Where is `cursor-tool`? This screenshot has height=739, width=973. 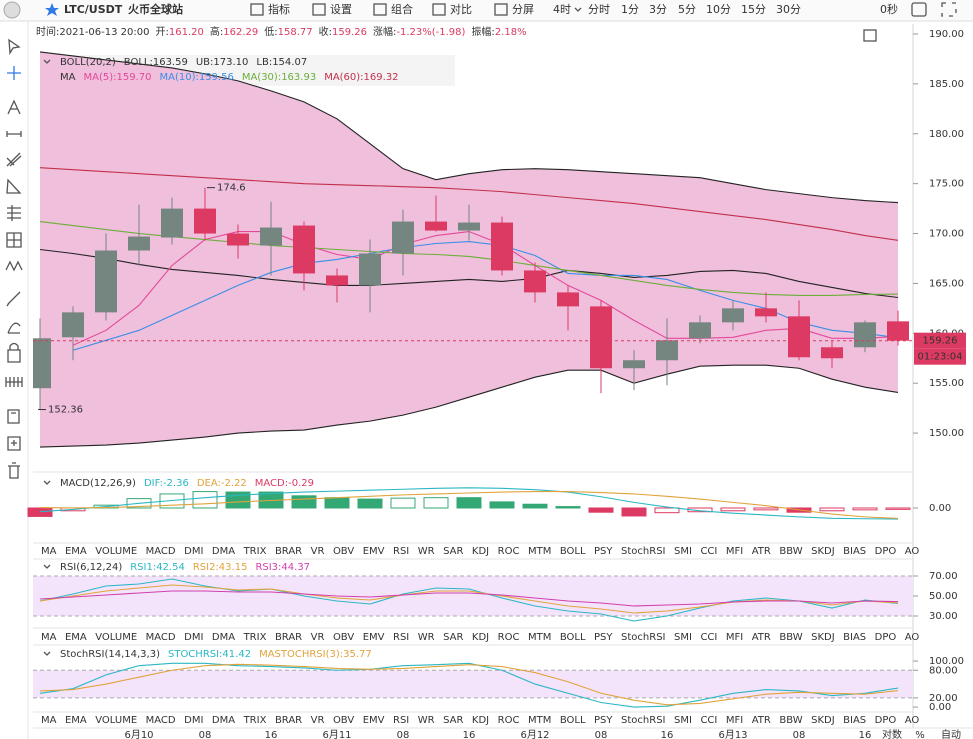 cursor-tool is located at coordinates (14, 47).